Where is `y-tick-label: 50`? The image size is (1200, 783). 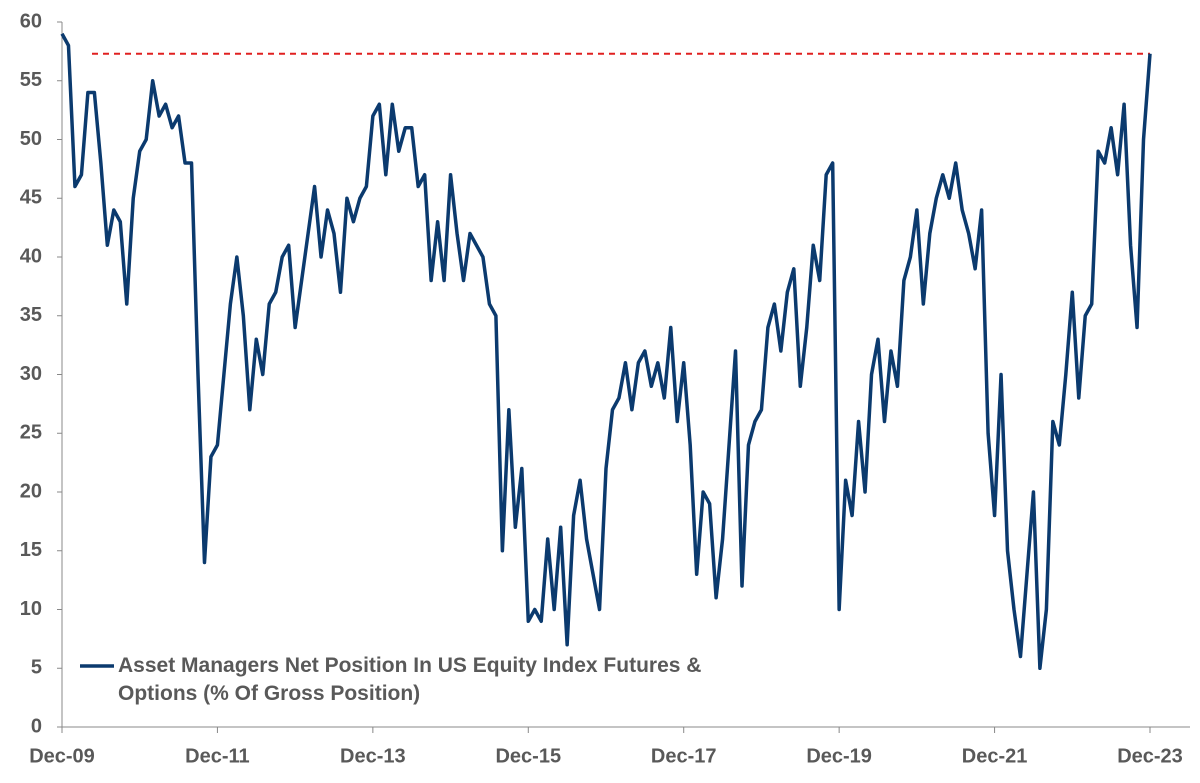
y-tick-label: 50 is located at coordinates (31, 139).